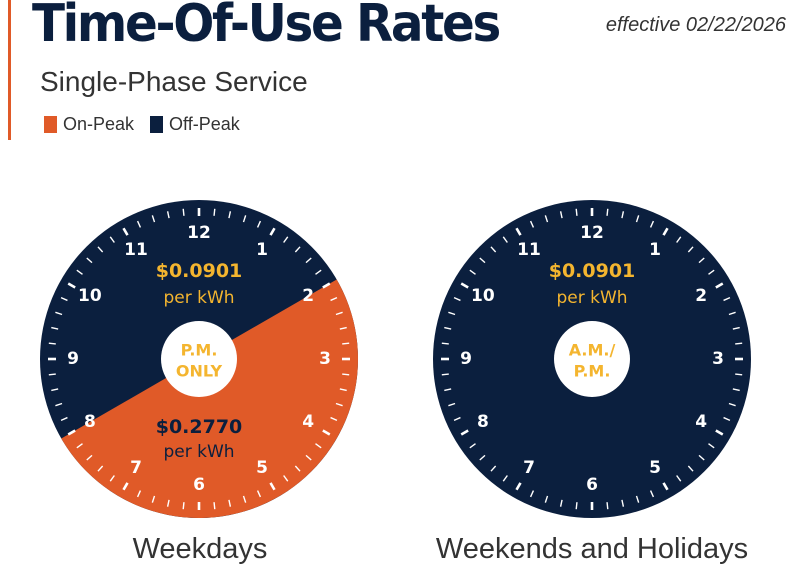  Describe the element at coordinates (198, 452) in the screenshot. I see `on-peak-unit: per kWh` at that location.